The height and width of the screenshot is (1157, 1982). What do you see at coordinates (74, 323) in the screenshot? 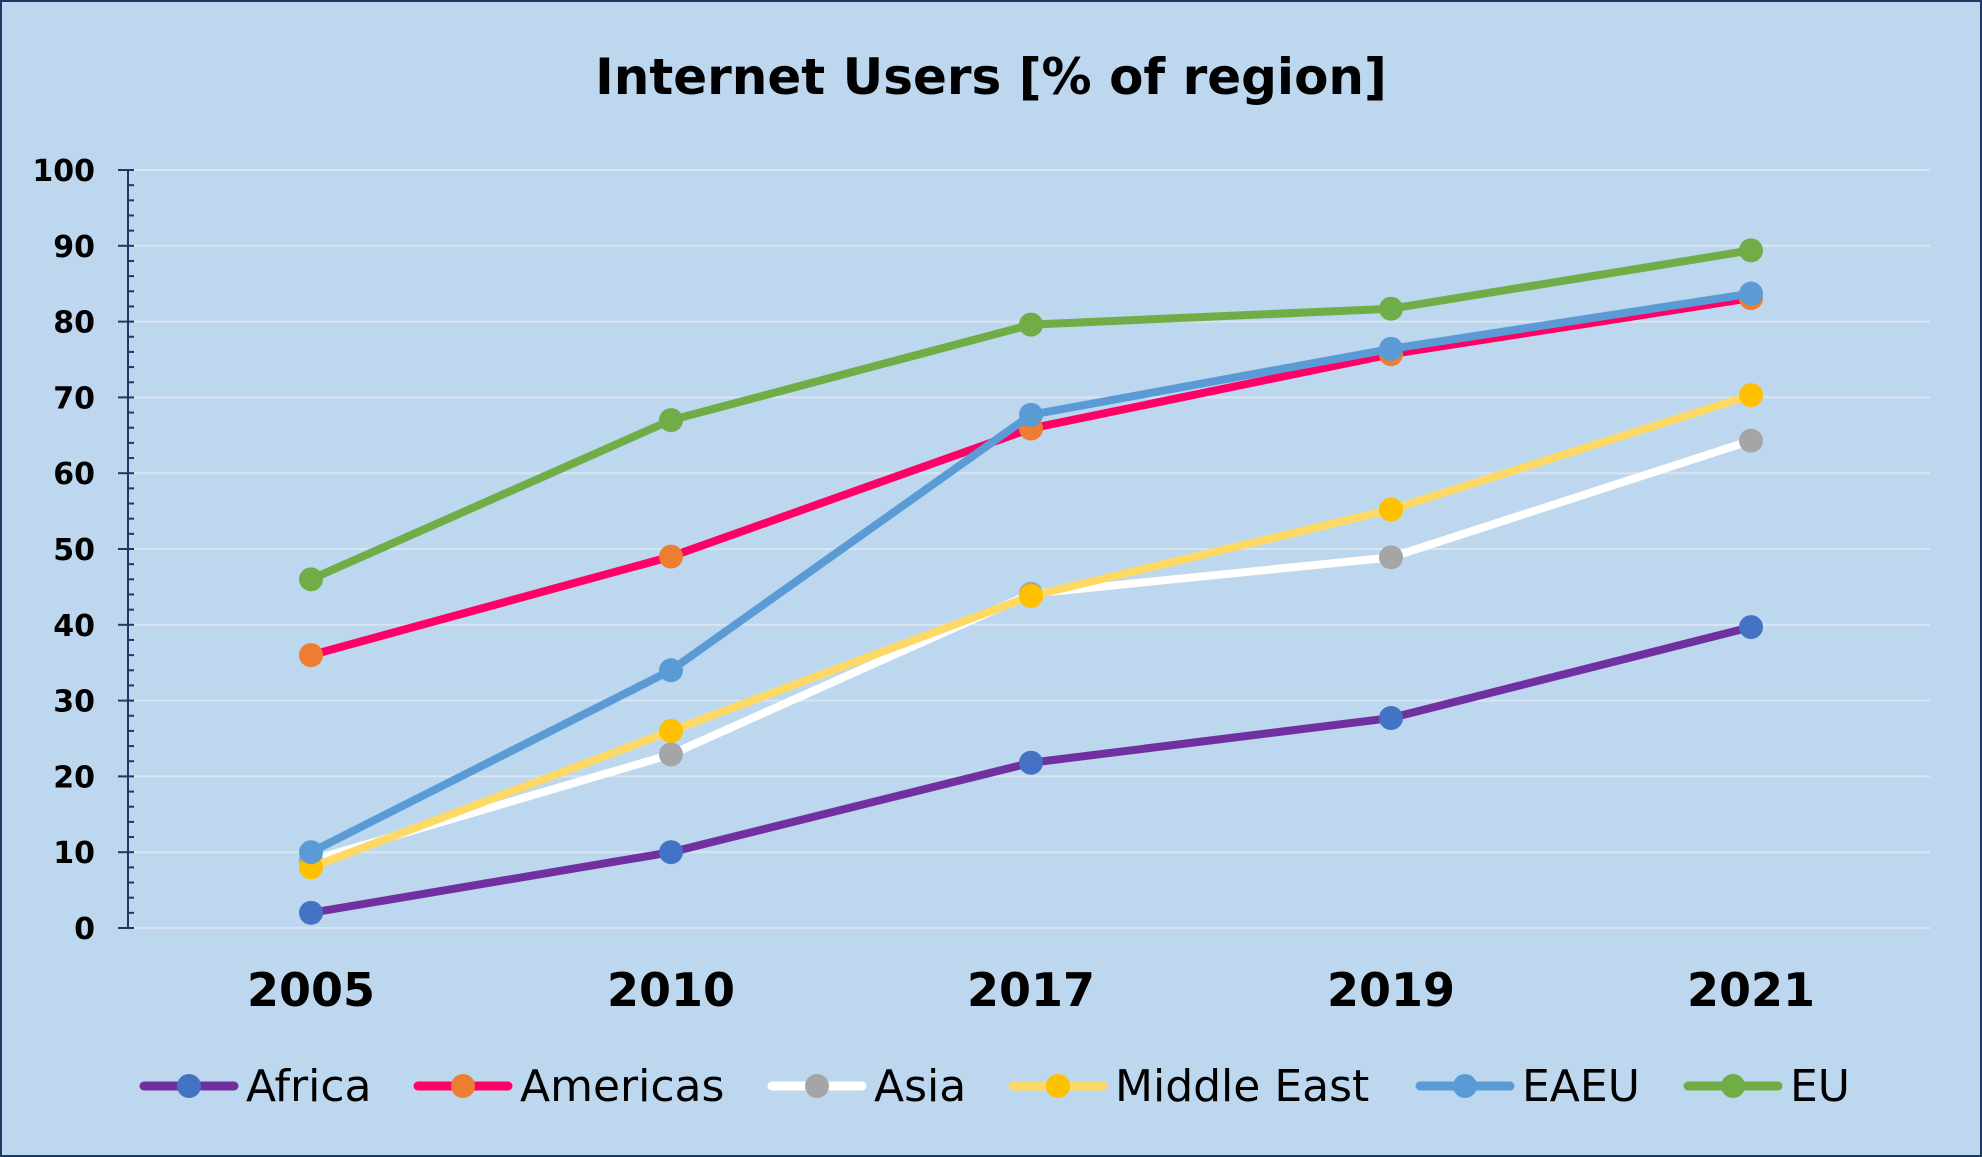
I see `y-tick-label: 80` at bounding box center [74, 323].